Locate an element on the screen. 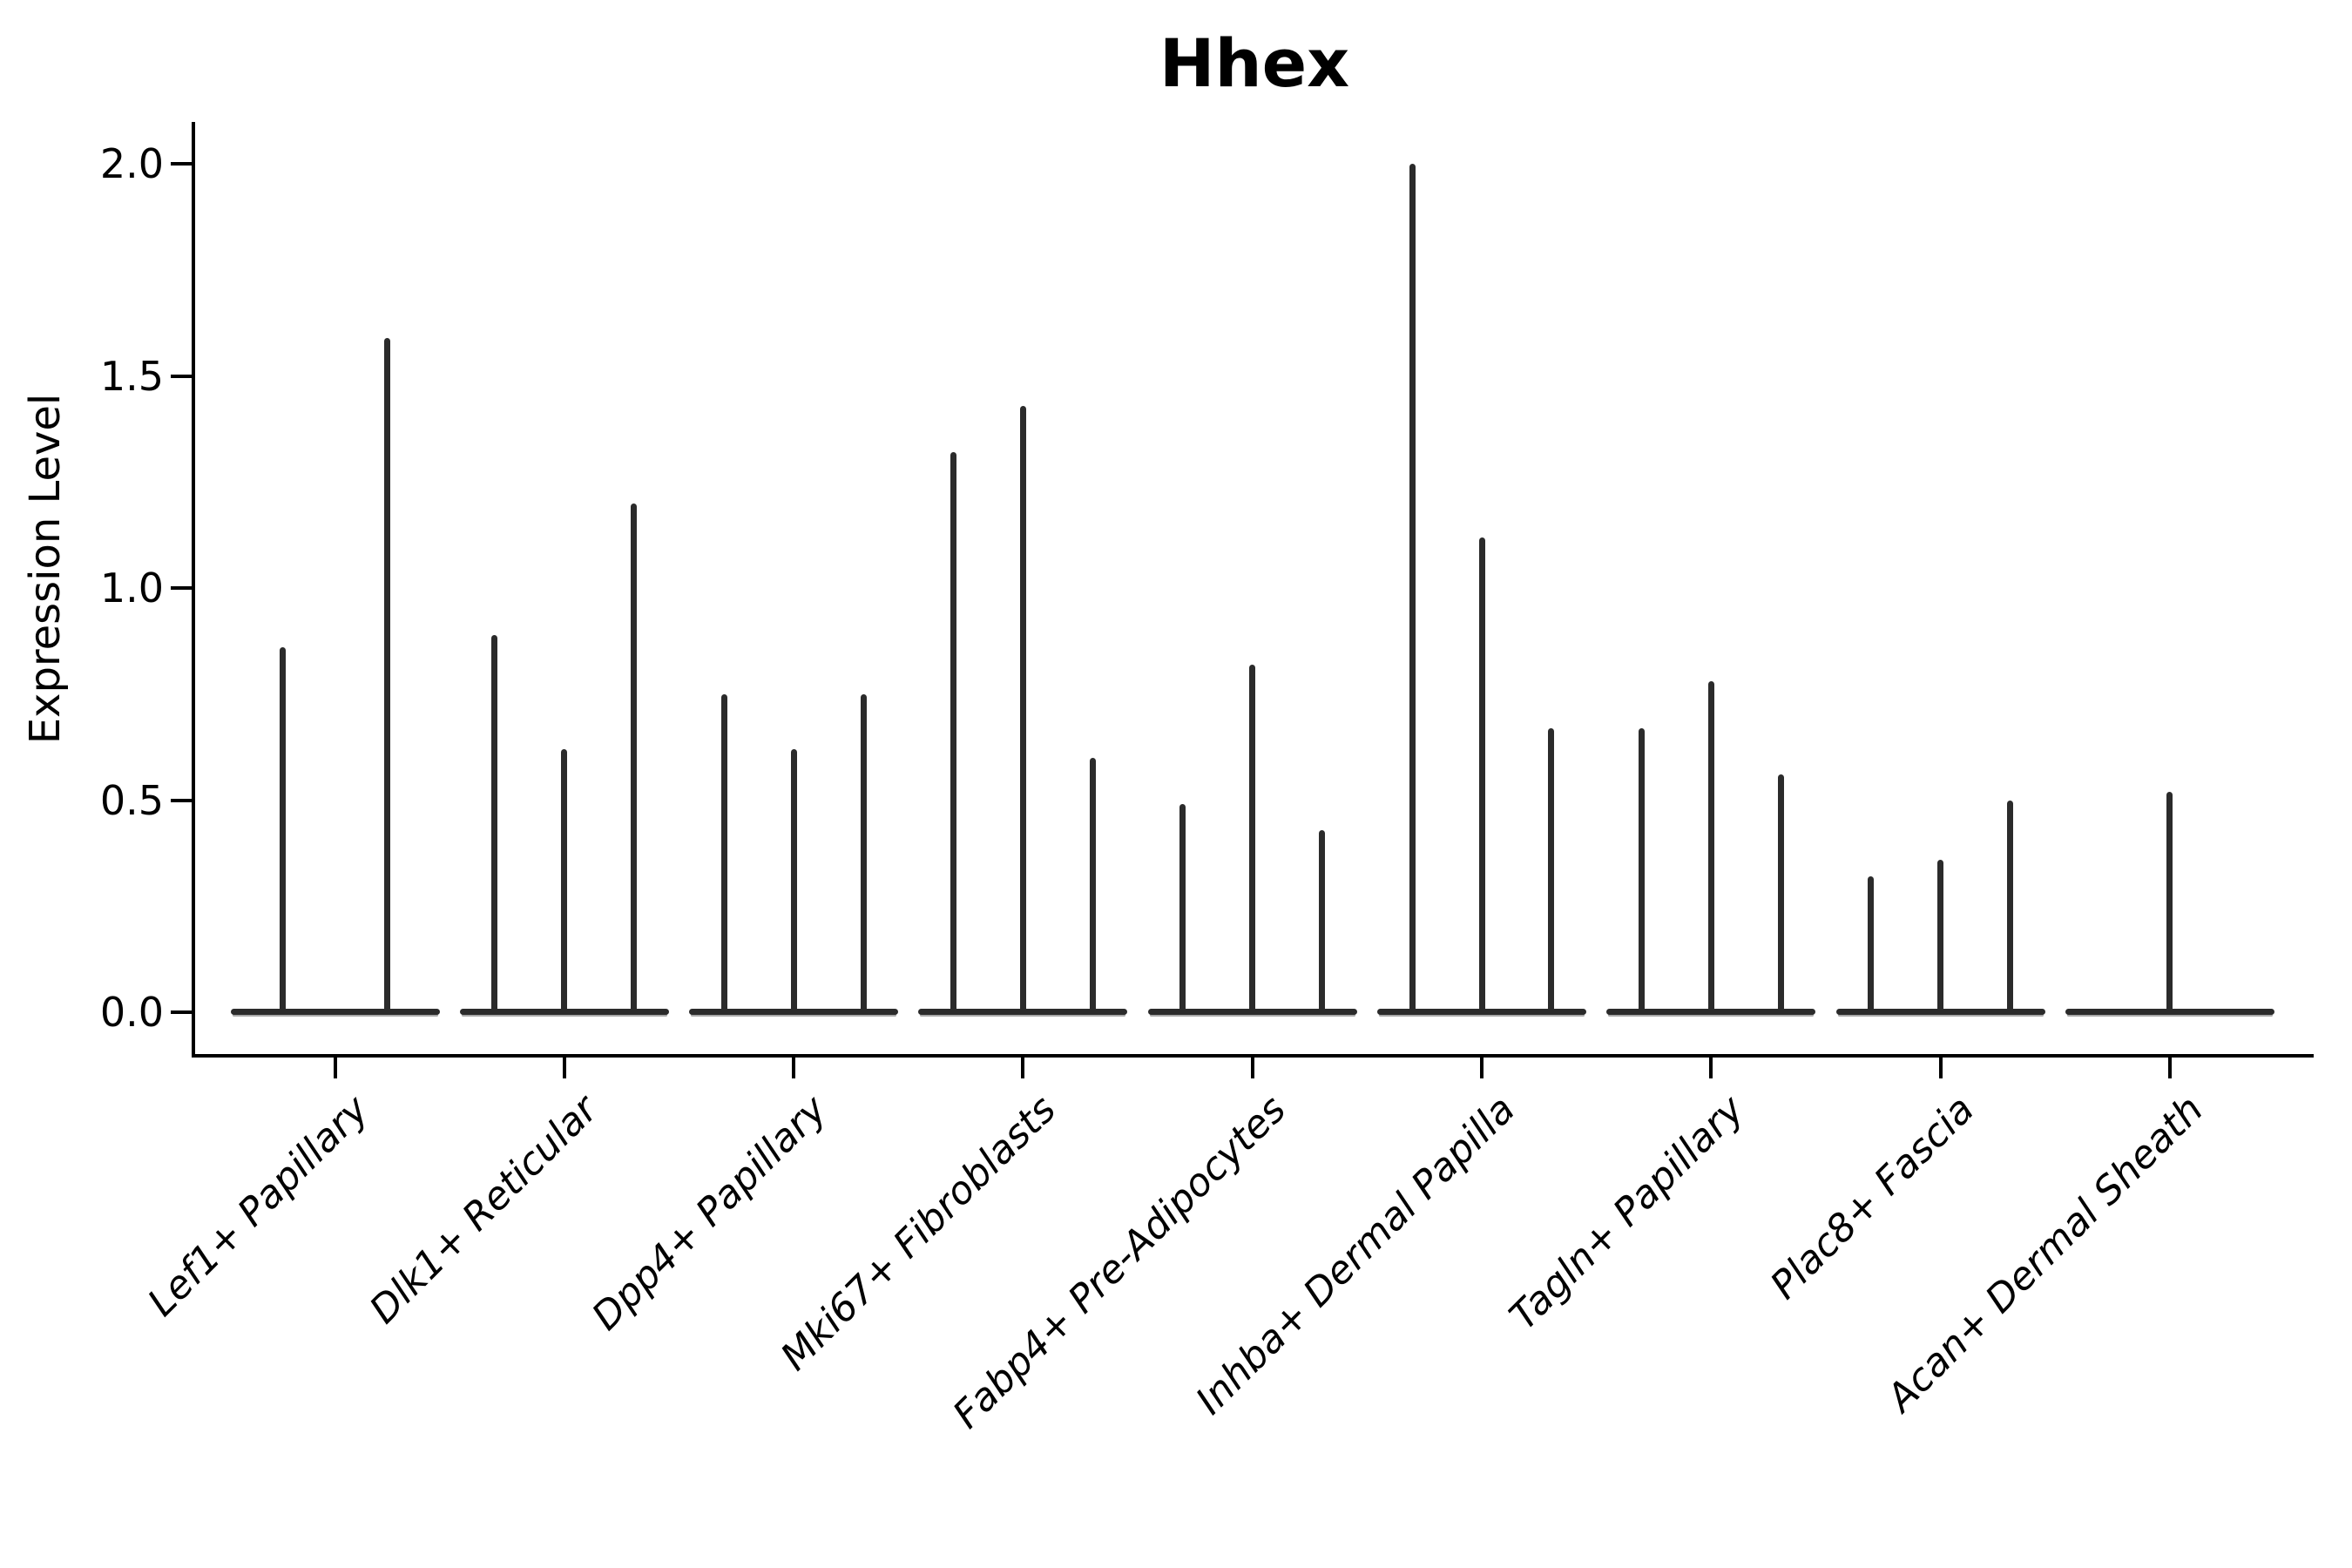 The width and height of the screenshot is (2352, 1568). y-tick-label: 0.5 is located at coordinates (131, 800).